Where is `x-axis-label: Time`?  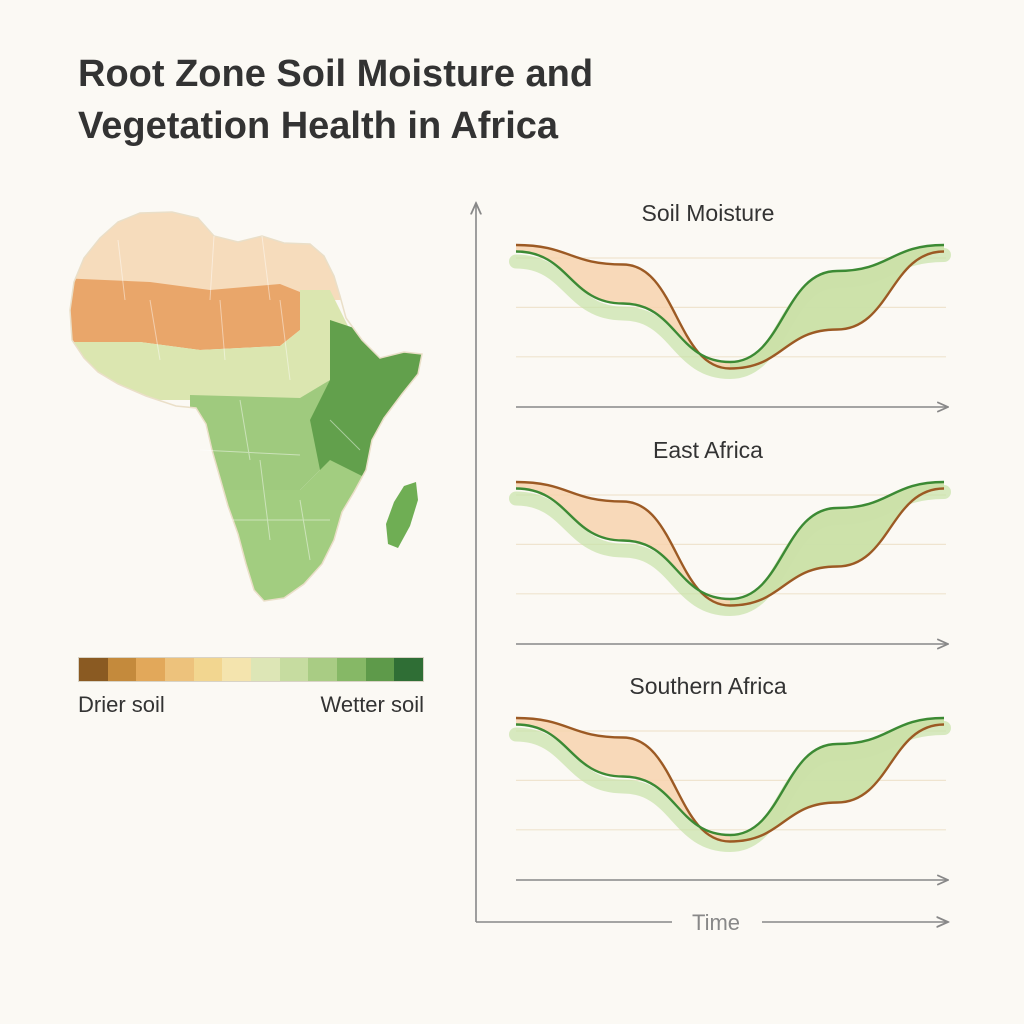
x-axis-label: Time is located at coordinates (716, 922).